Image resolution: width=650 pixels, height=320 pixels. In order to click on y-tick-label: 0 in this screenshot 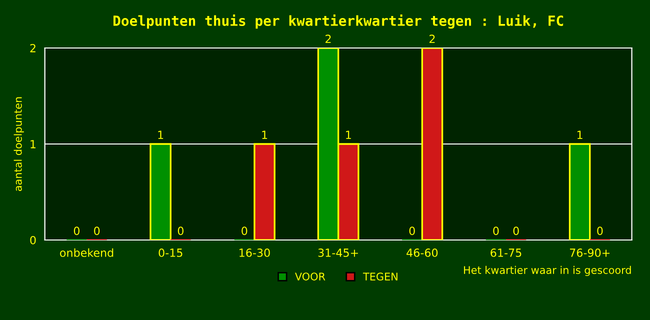, I will do `click(33, 240)`.